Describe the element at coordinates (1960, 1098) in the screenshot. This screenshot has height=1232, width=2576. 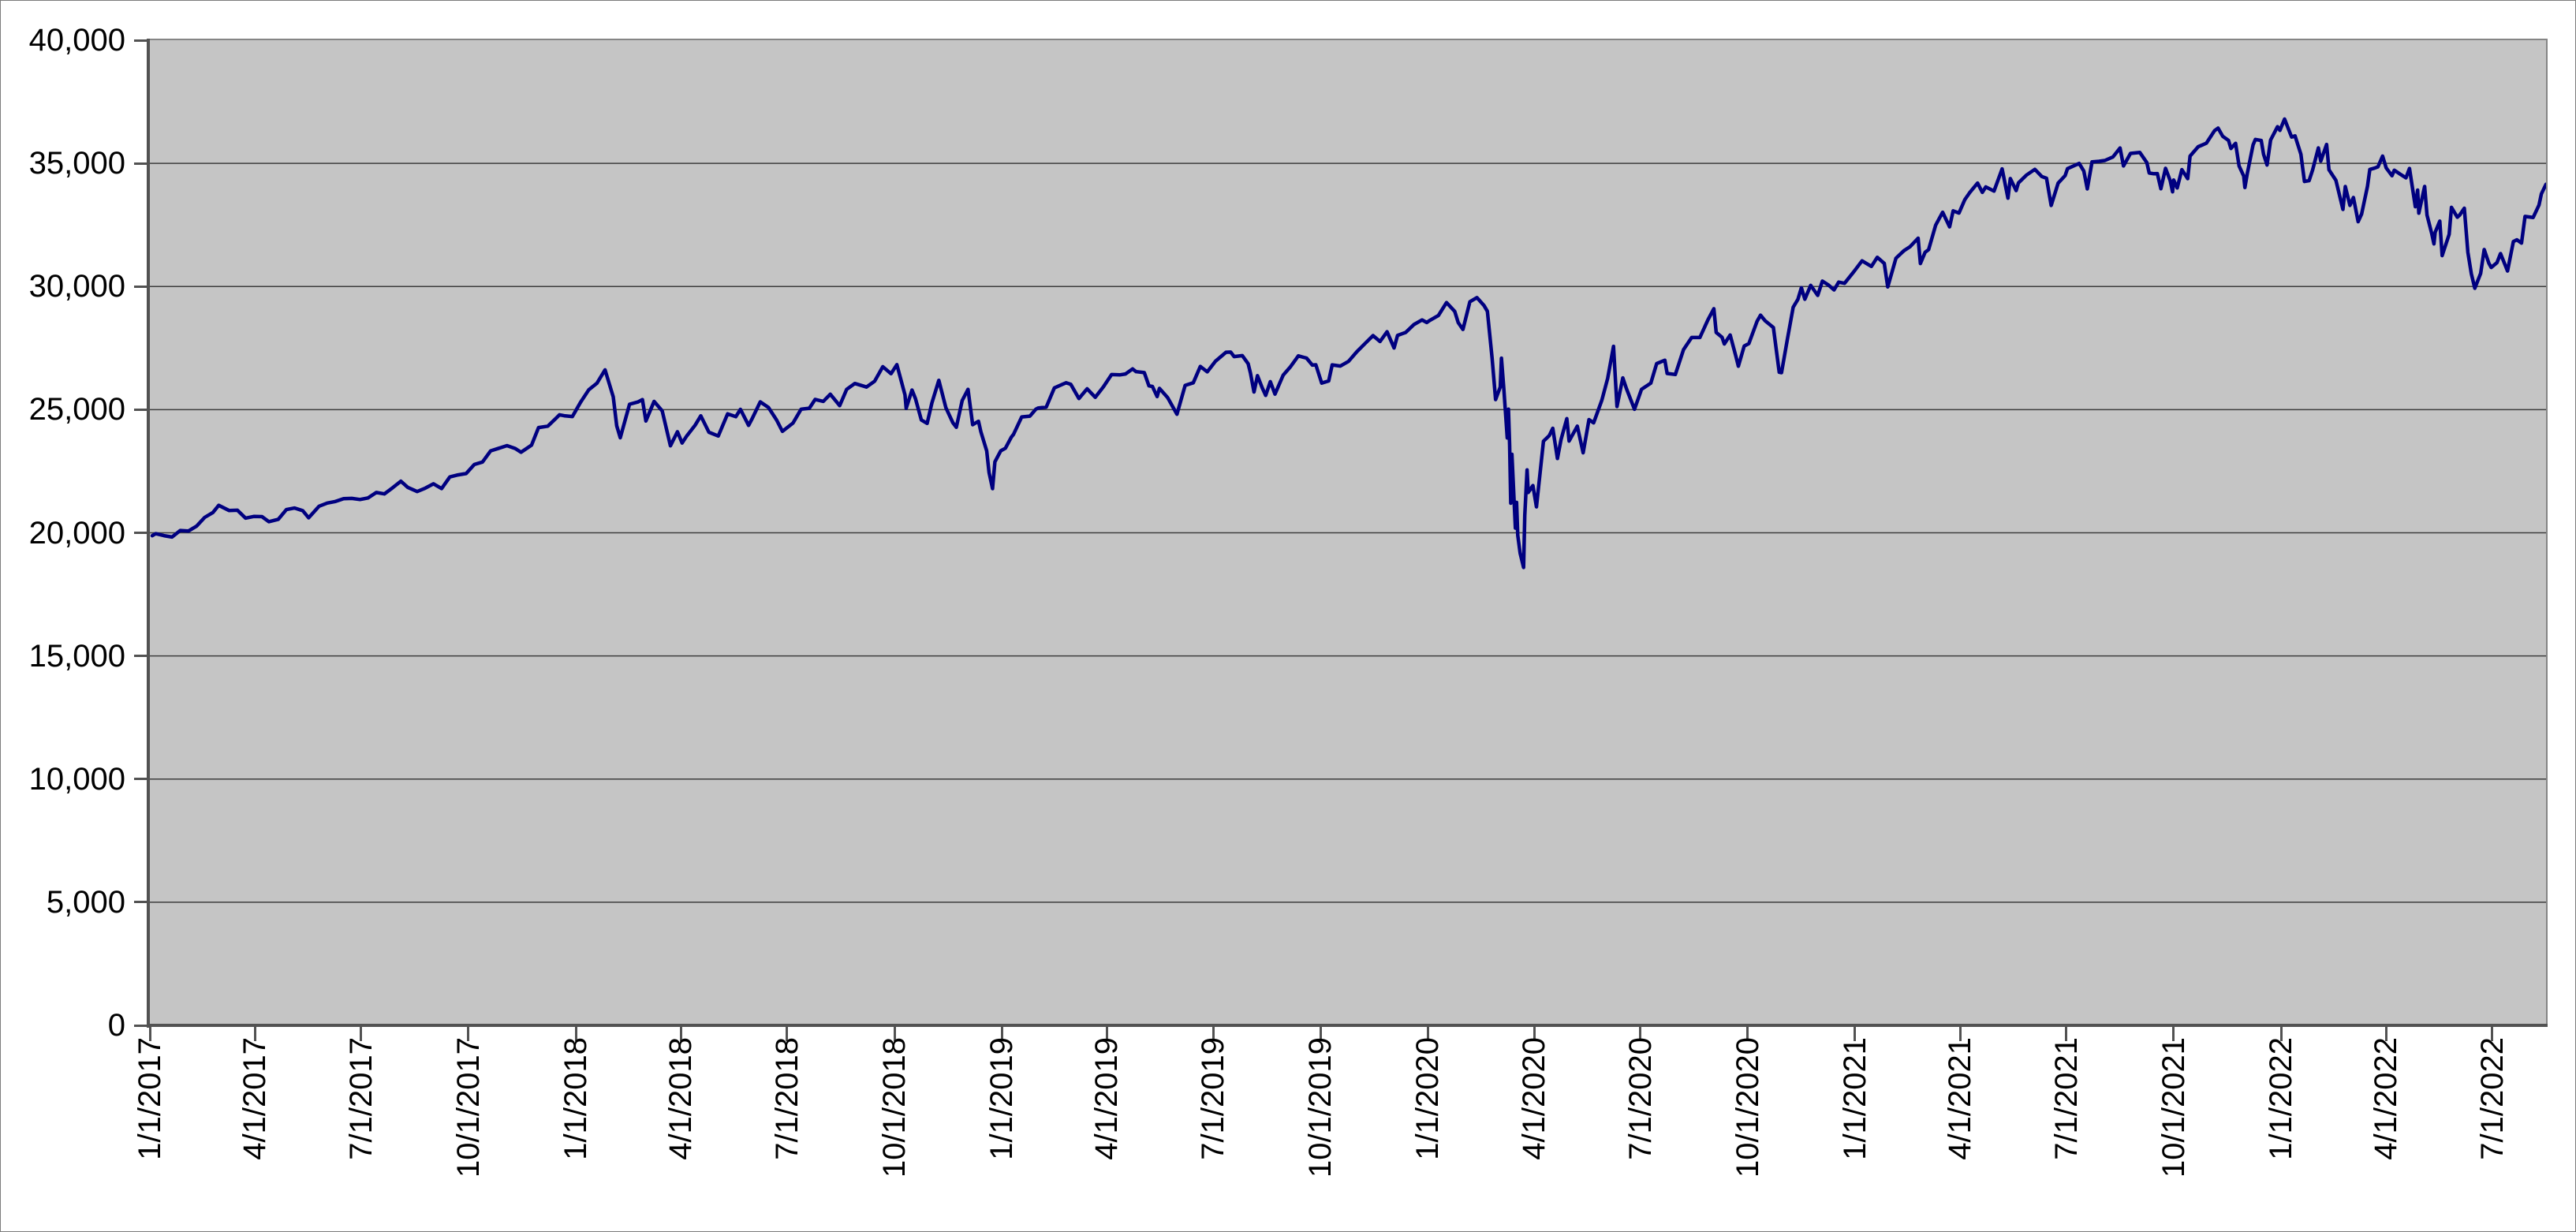
I see `x-axis-tick-label: 4/1/2021` at that location.